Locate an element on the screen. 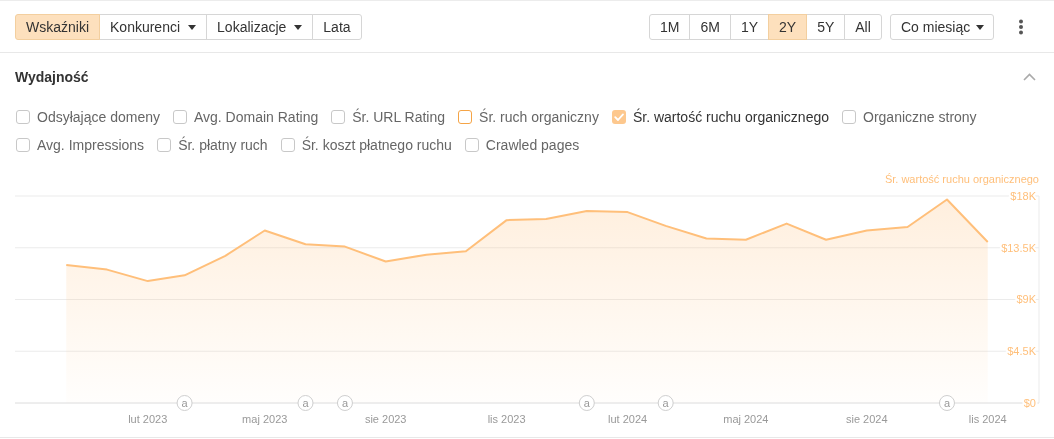 The width and height of the screenshot is (1054, 439). dropdown-button: Co miesiąc is located at coordinates (942, 27).